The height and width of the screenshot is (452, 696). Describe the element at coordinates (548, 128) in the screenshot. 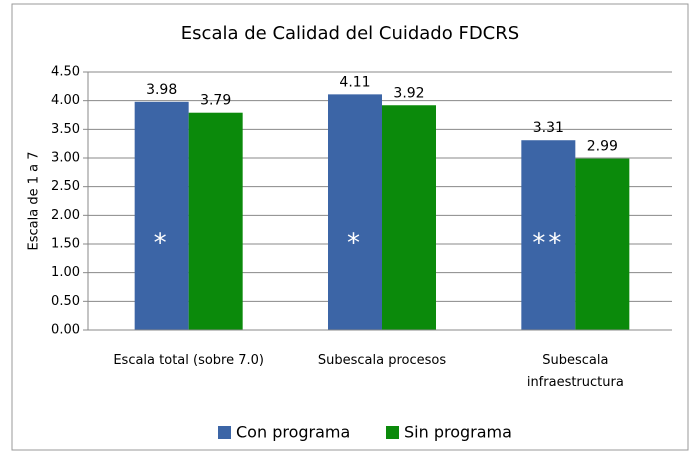

I see `data-label: 3.31` at that location.